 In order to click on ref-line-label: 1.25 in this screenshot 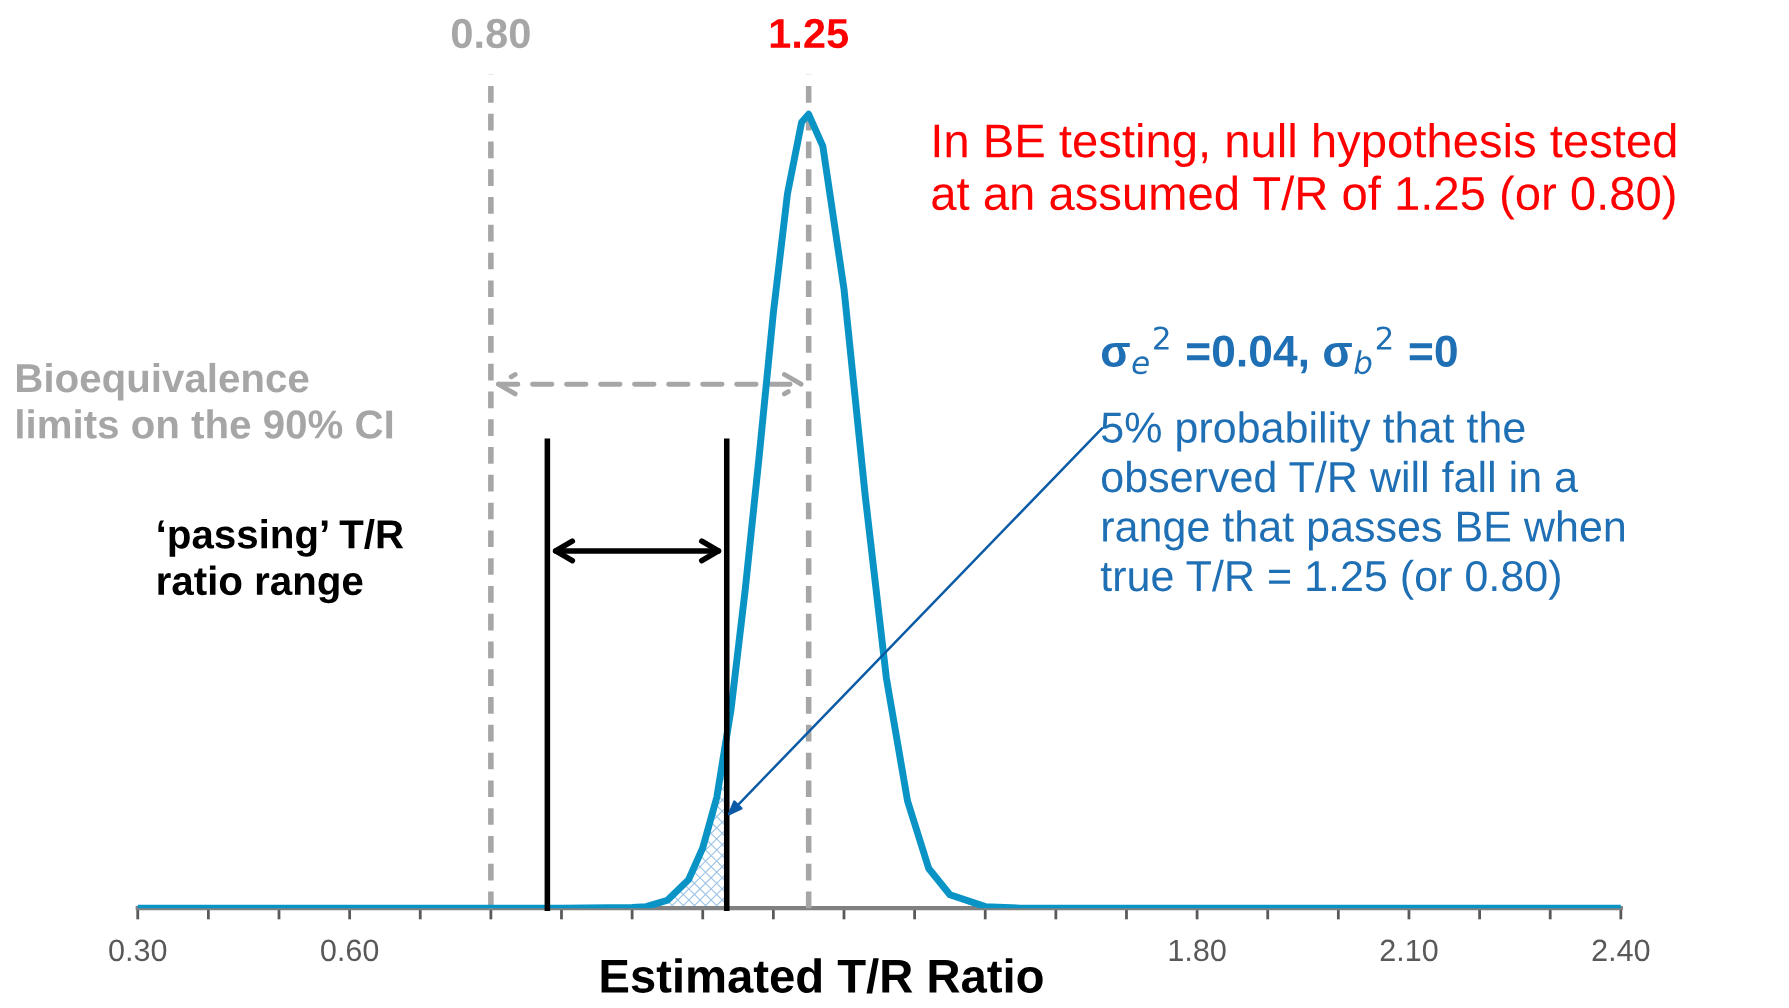, I will do `click(809, 33)`.